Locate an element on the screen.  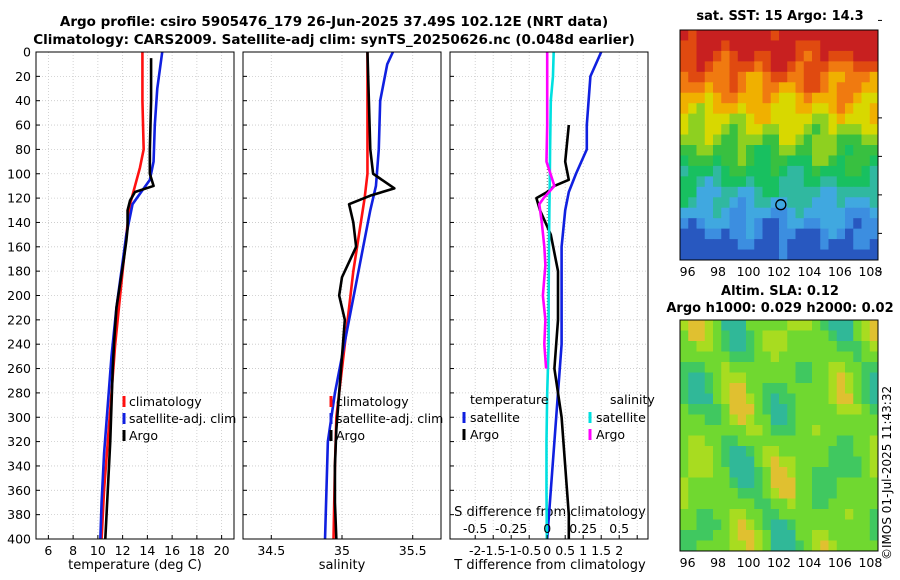
legend-heading-temperature: temperature is located at coordinates (509, 399).